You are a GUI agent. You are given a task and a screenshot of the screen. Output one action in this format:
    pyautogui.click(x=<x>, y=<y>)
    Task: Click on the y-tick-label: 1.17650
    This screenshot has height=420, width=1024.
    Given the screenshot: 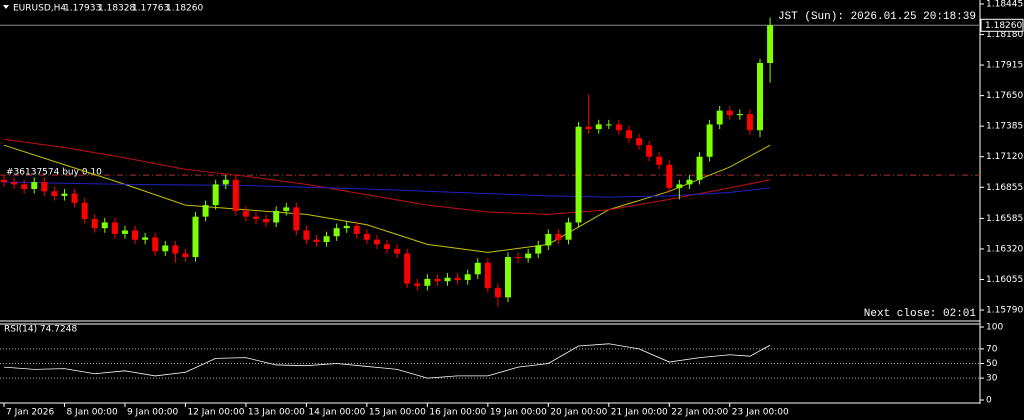 What is the action you would take?
    pyautogui.click(x=1004, y=96)
    